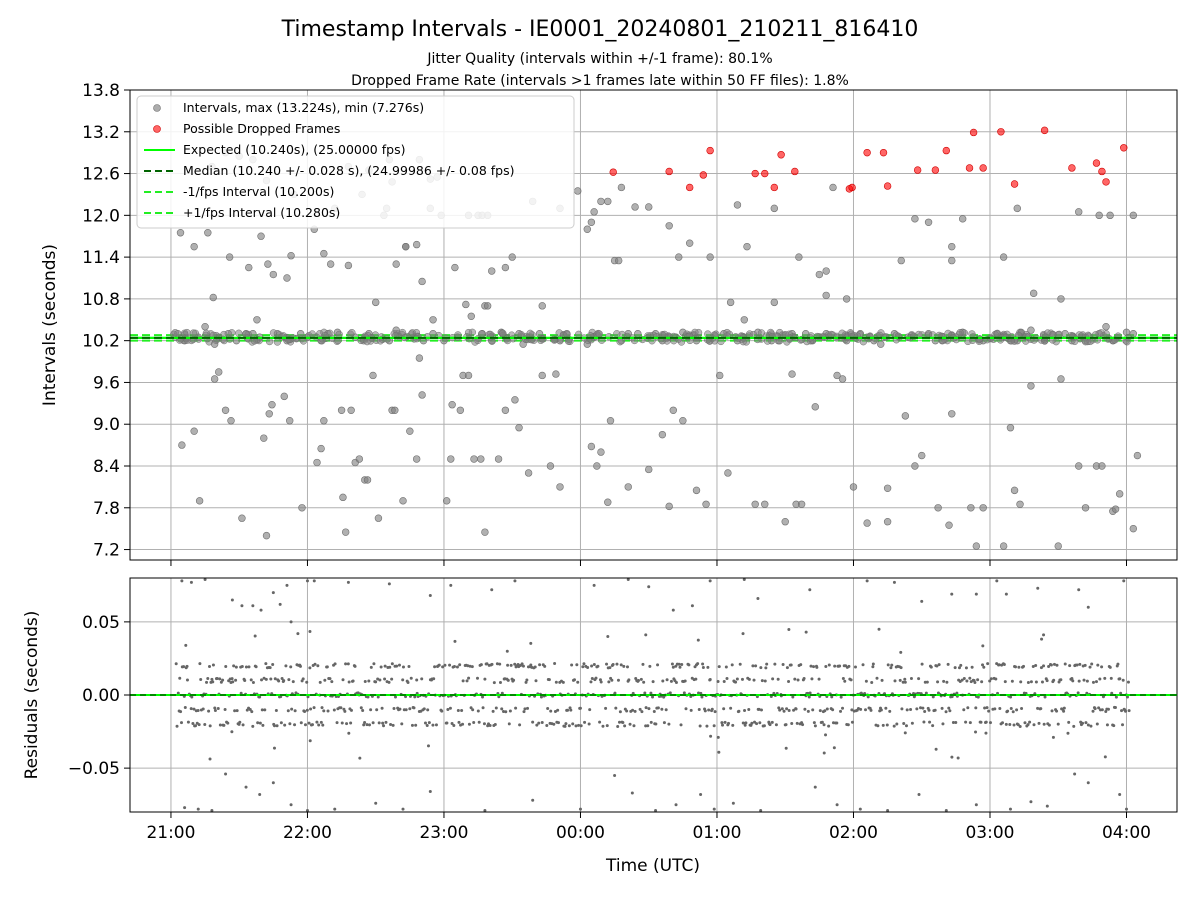  What do you see at coordinates (157, 129) in the screenshot?
I see `legend-dropped-marker` at bounding box center [157, 129].